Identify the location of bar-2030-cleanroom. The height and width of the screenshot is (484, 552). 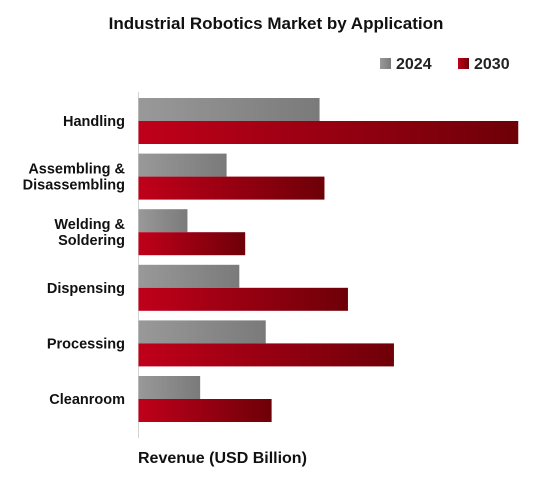
(205, 410).